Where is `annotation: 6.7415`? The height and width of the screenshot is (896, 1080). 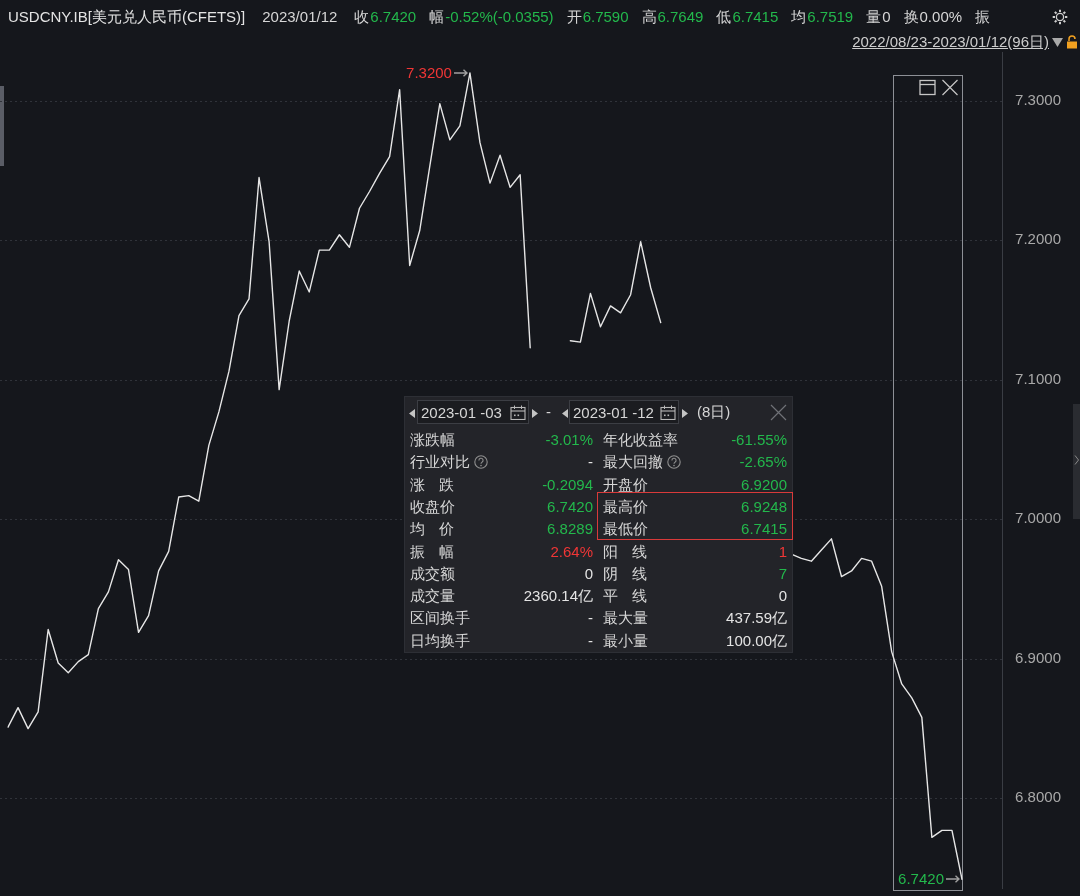
annotation: 6.7415 is located at coordinates (764, 529).